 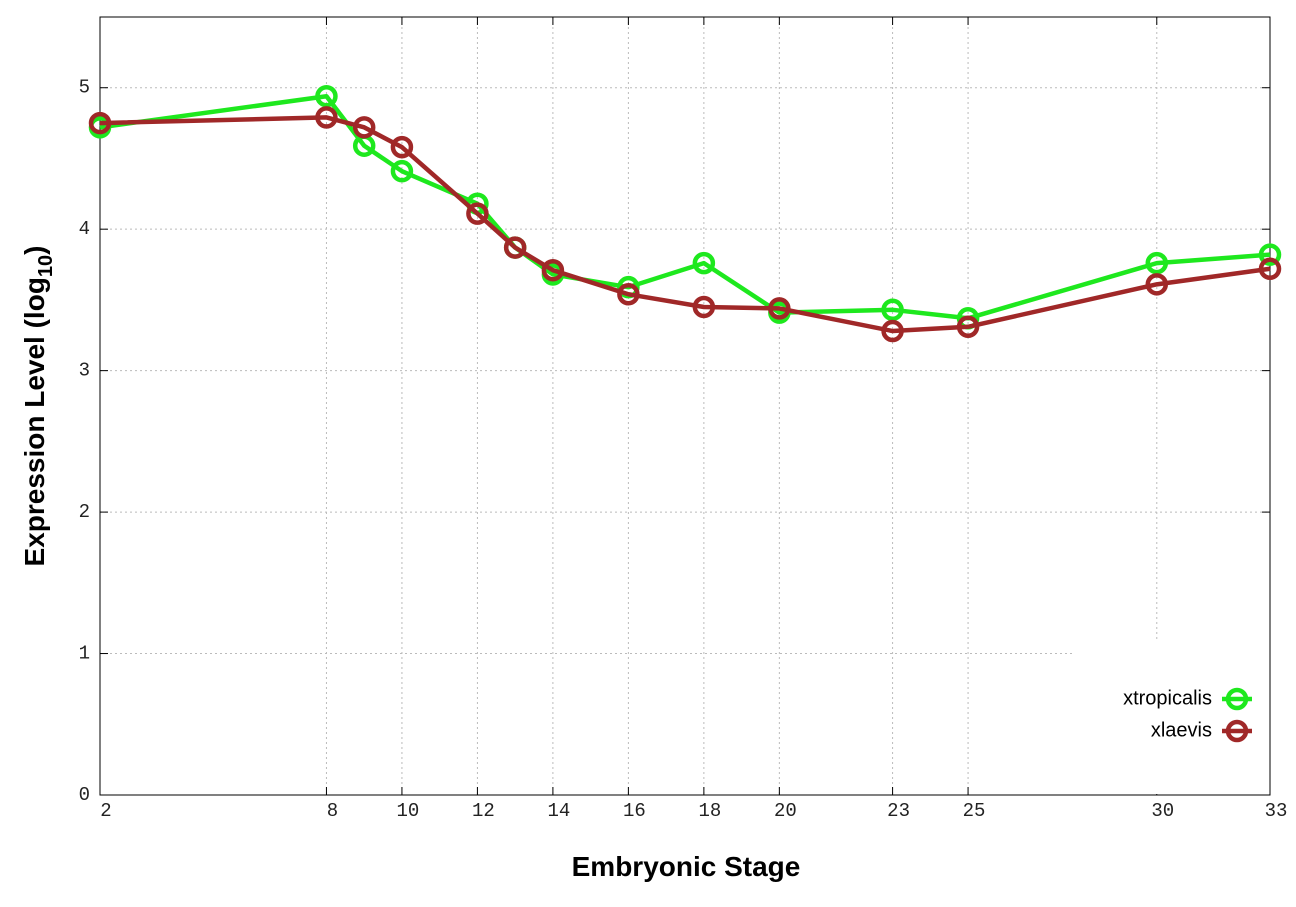 What do you see at coordinates (1167, 698) in the screenshot?
I see `legend-label: xtropicalis` at bounding box center [1167, 698].